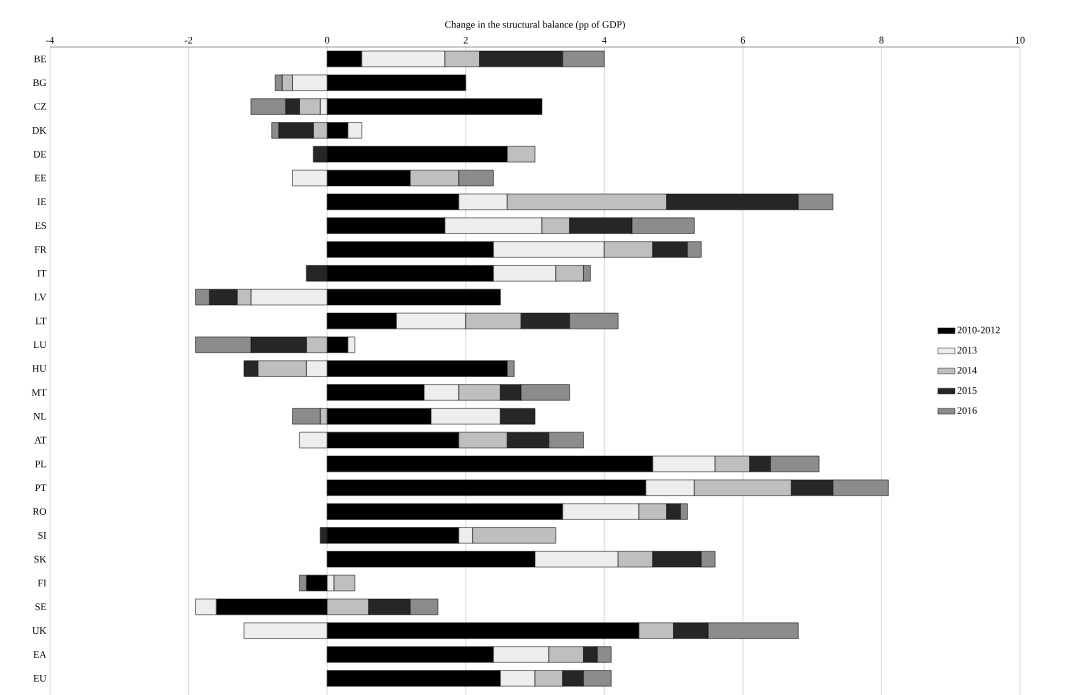  I want to click on y-tick-label: BE, so click(40, 59).